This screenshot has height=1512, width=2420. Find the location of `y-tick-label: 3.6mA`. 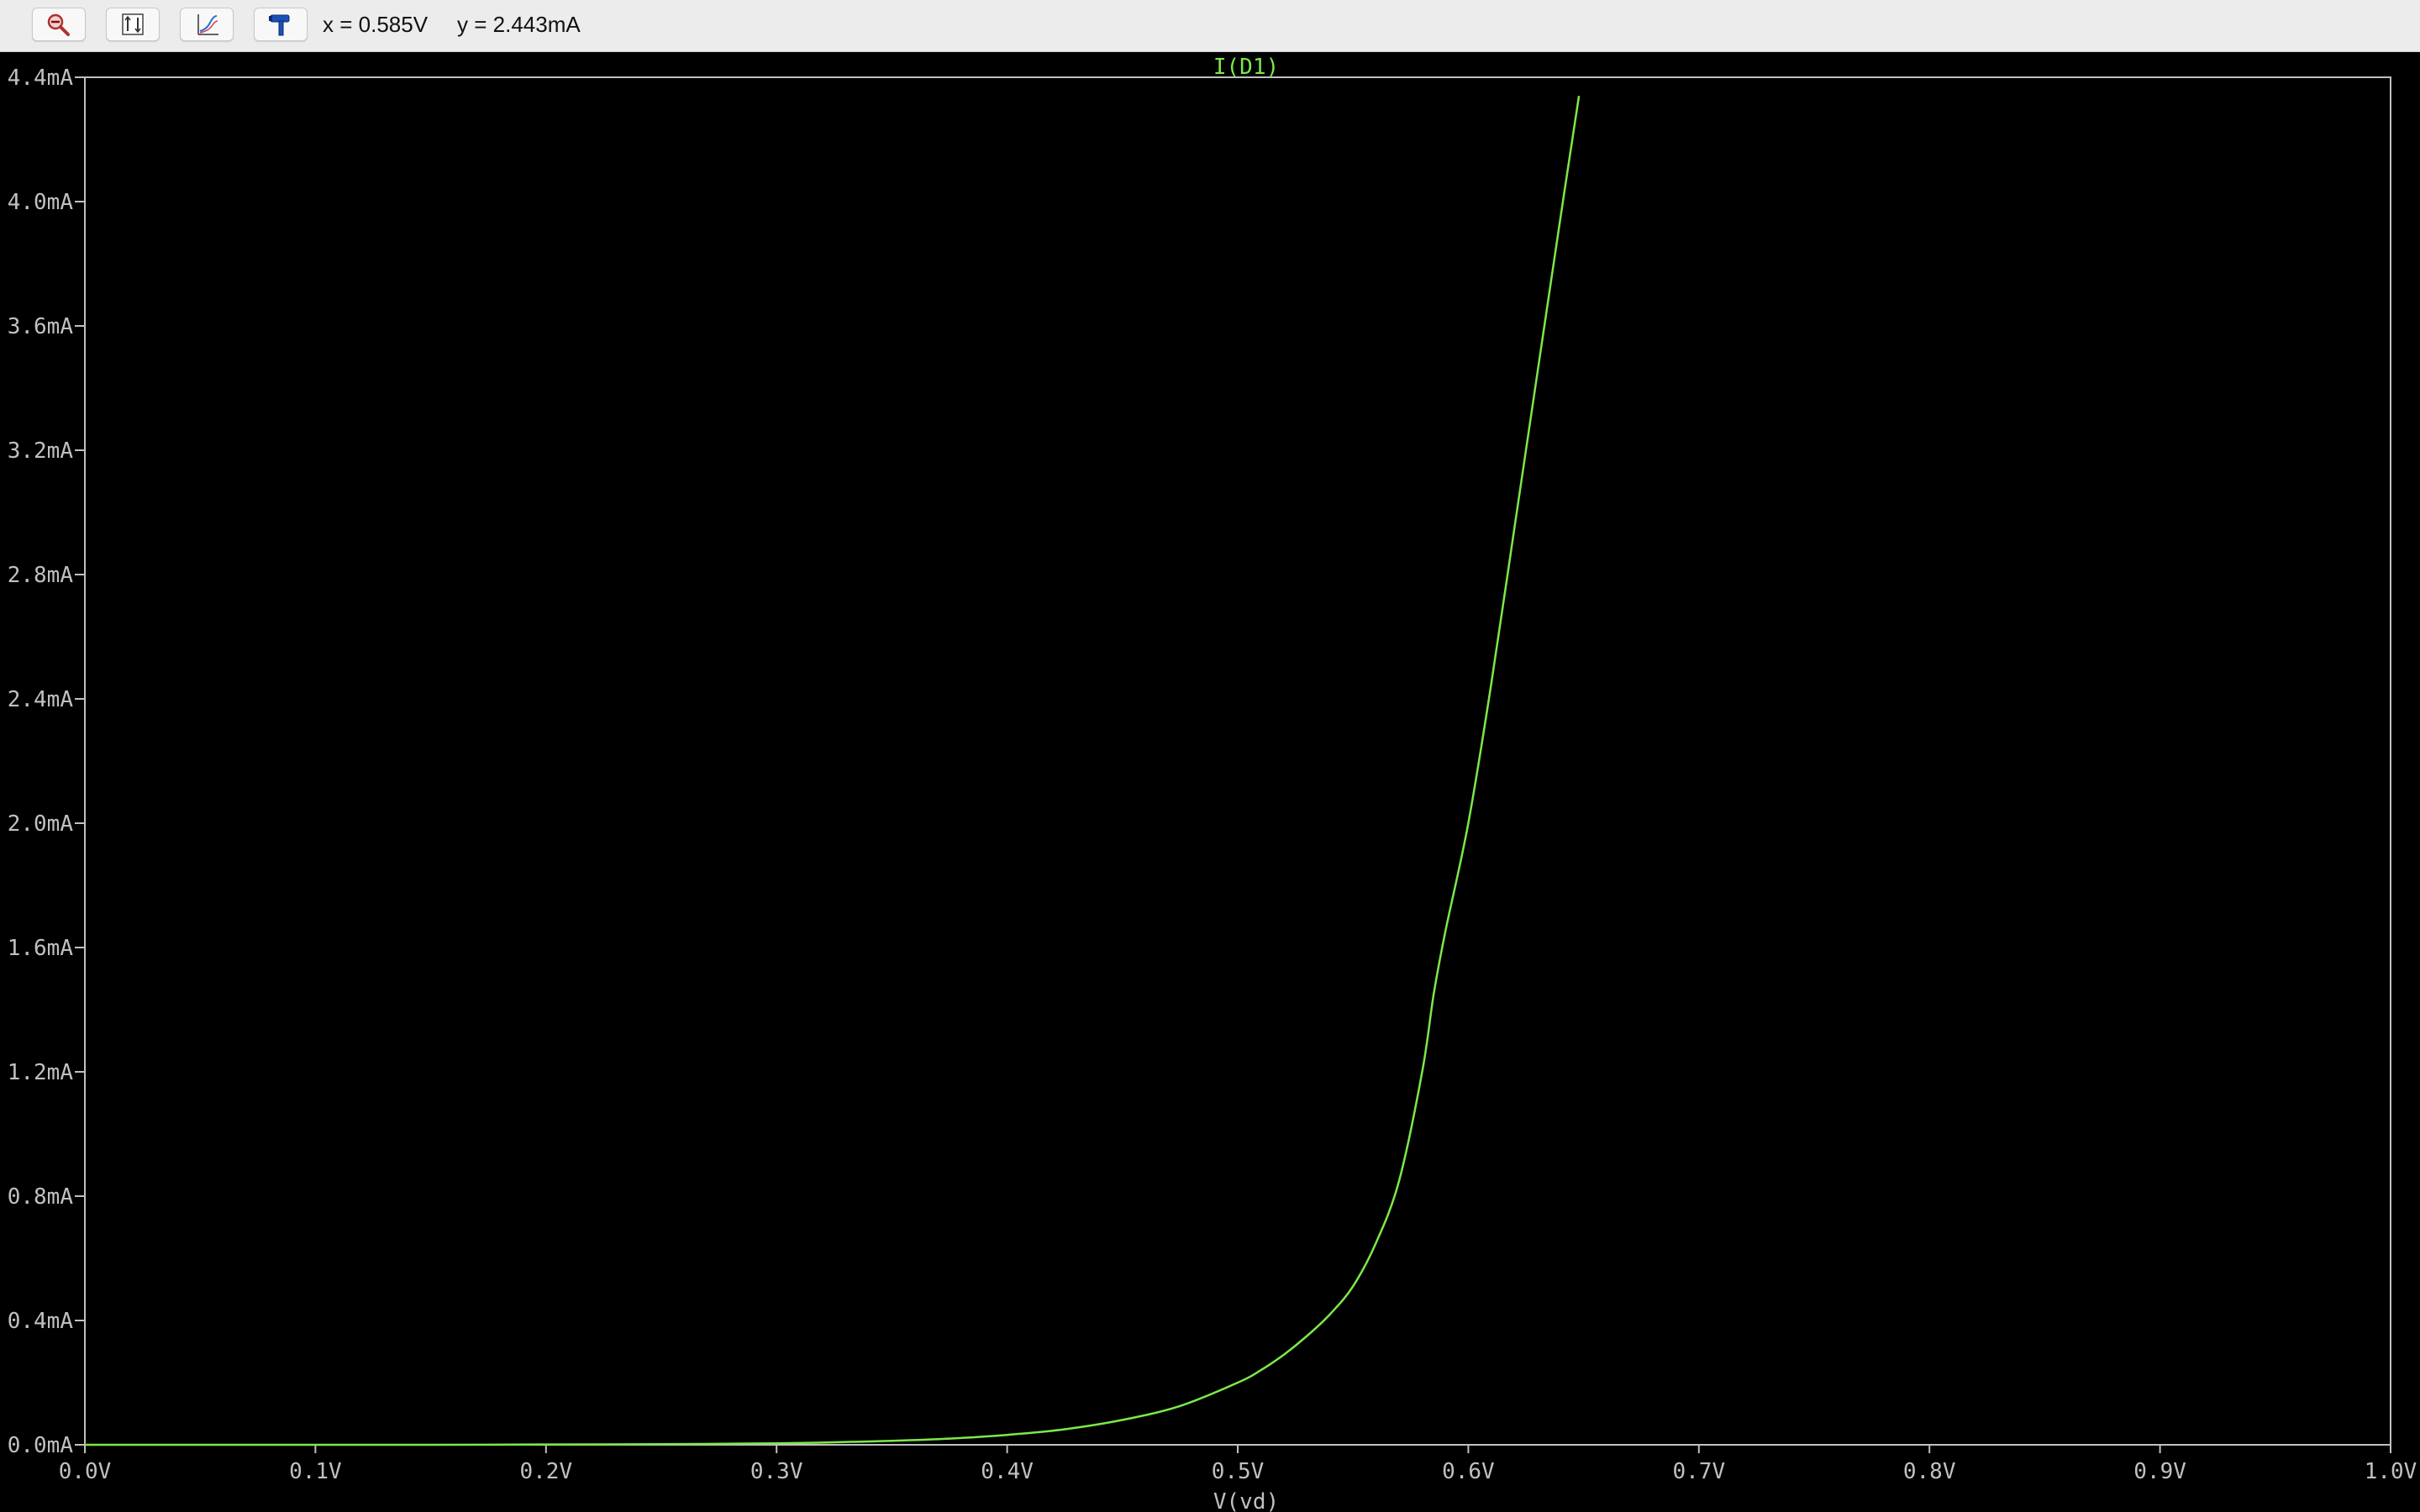

y-tick-label: 3.6mA is located at coordinates (41, 326).